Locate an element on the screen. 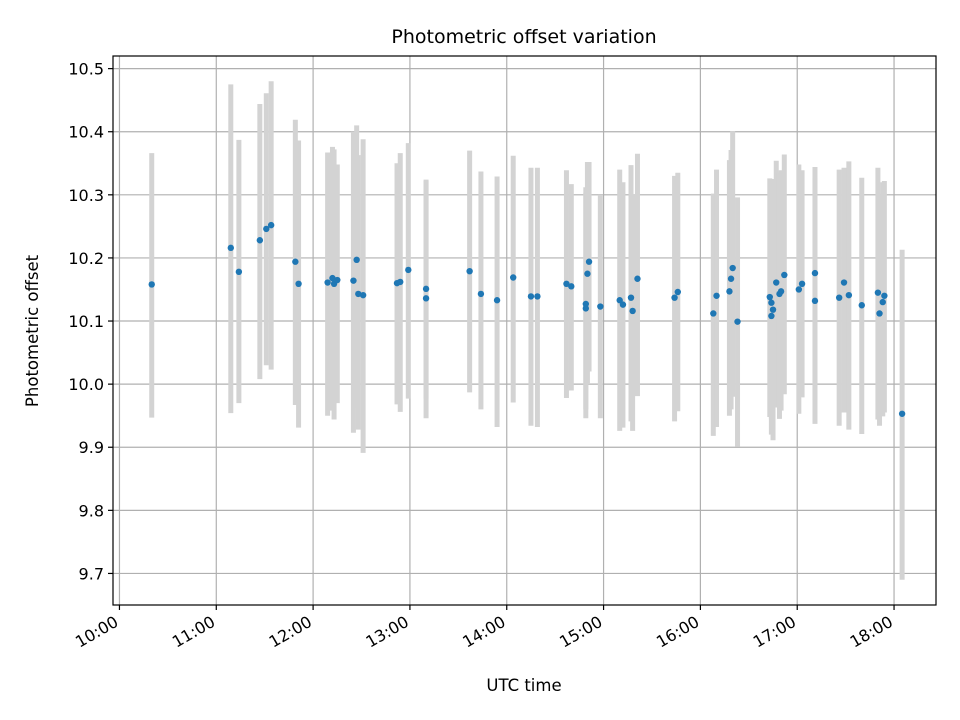 The height and width of the screenshot is (720, 960). y-tick-label: 10.5 is located at coordinates (86, 69).